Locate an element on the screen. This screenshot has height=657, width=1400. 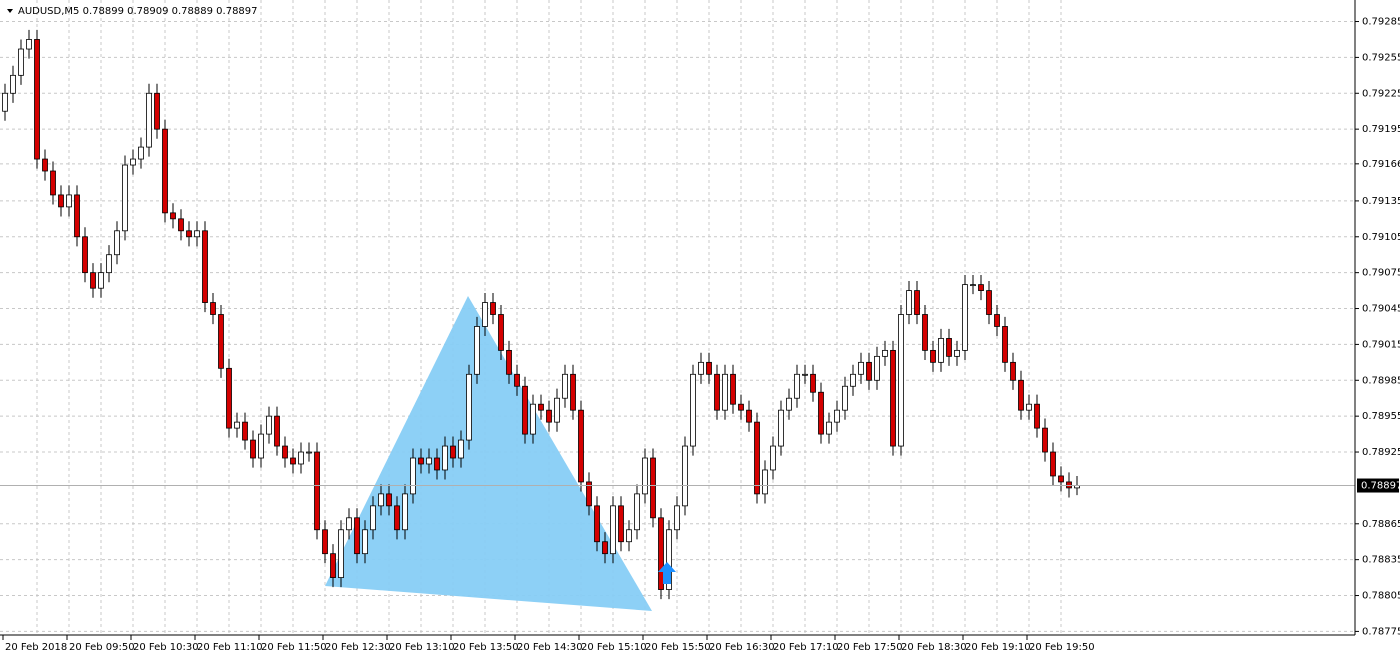
x-tick-label: 20 Feb 18:30 is located at coordinates (934, 647).